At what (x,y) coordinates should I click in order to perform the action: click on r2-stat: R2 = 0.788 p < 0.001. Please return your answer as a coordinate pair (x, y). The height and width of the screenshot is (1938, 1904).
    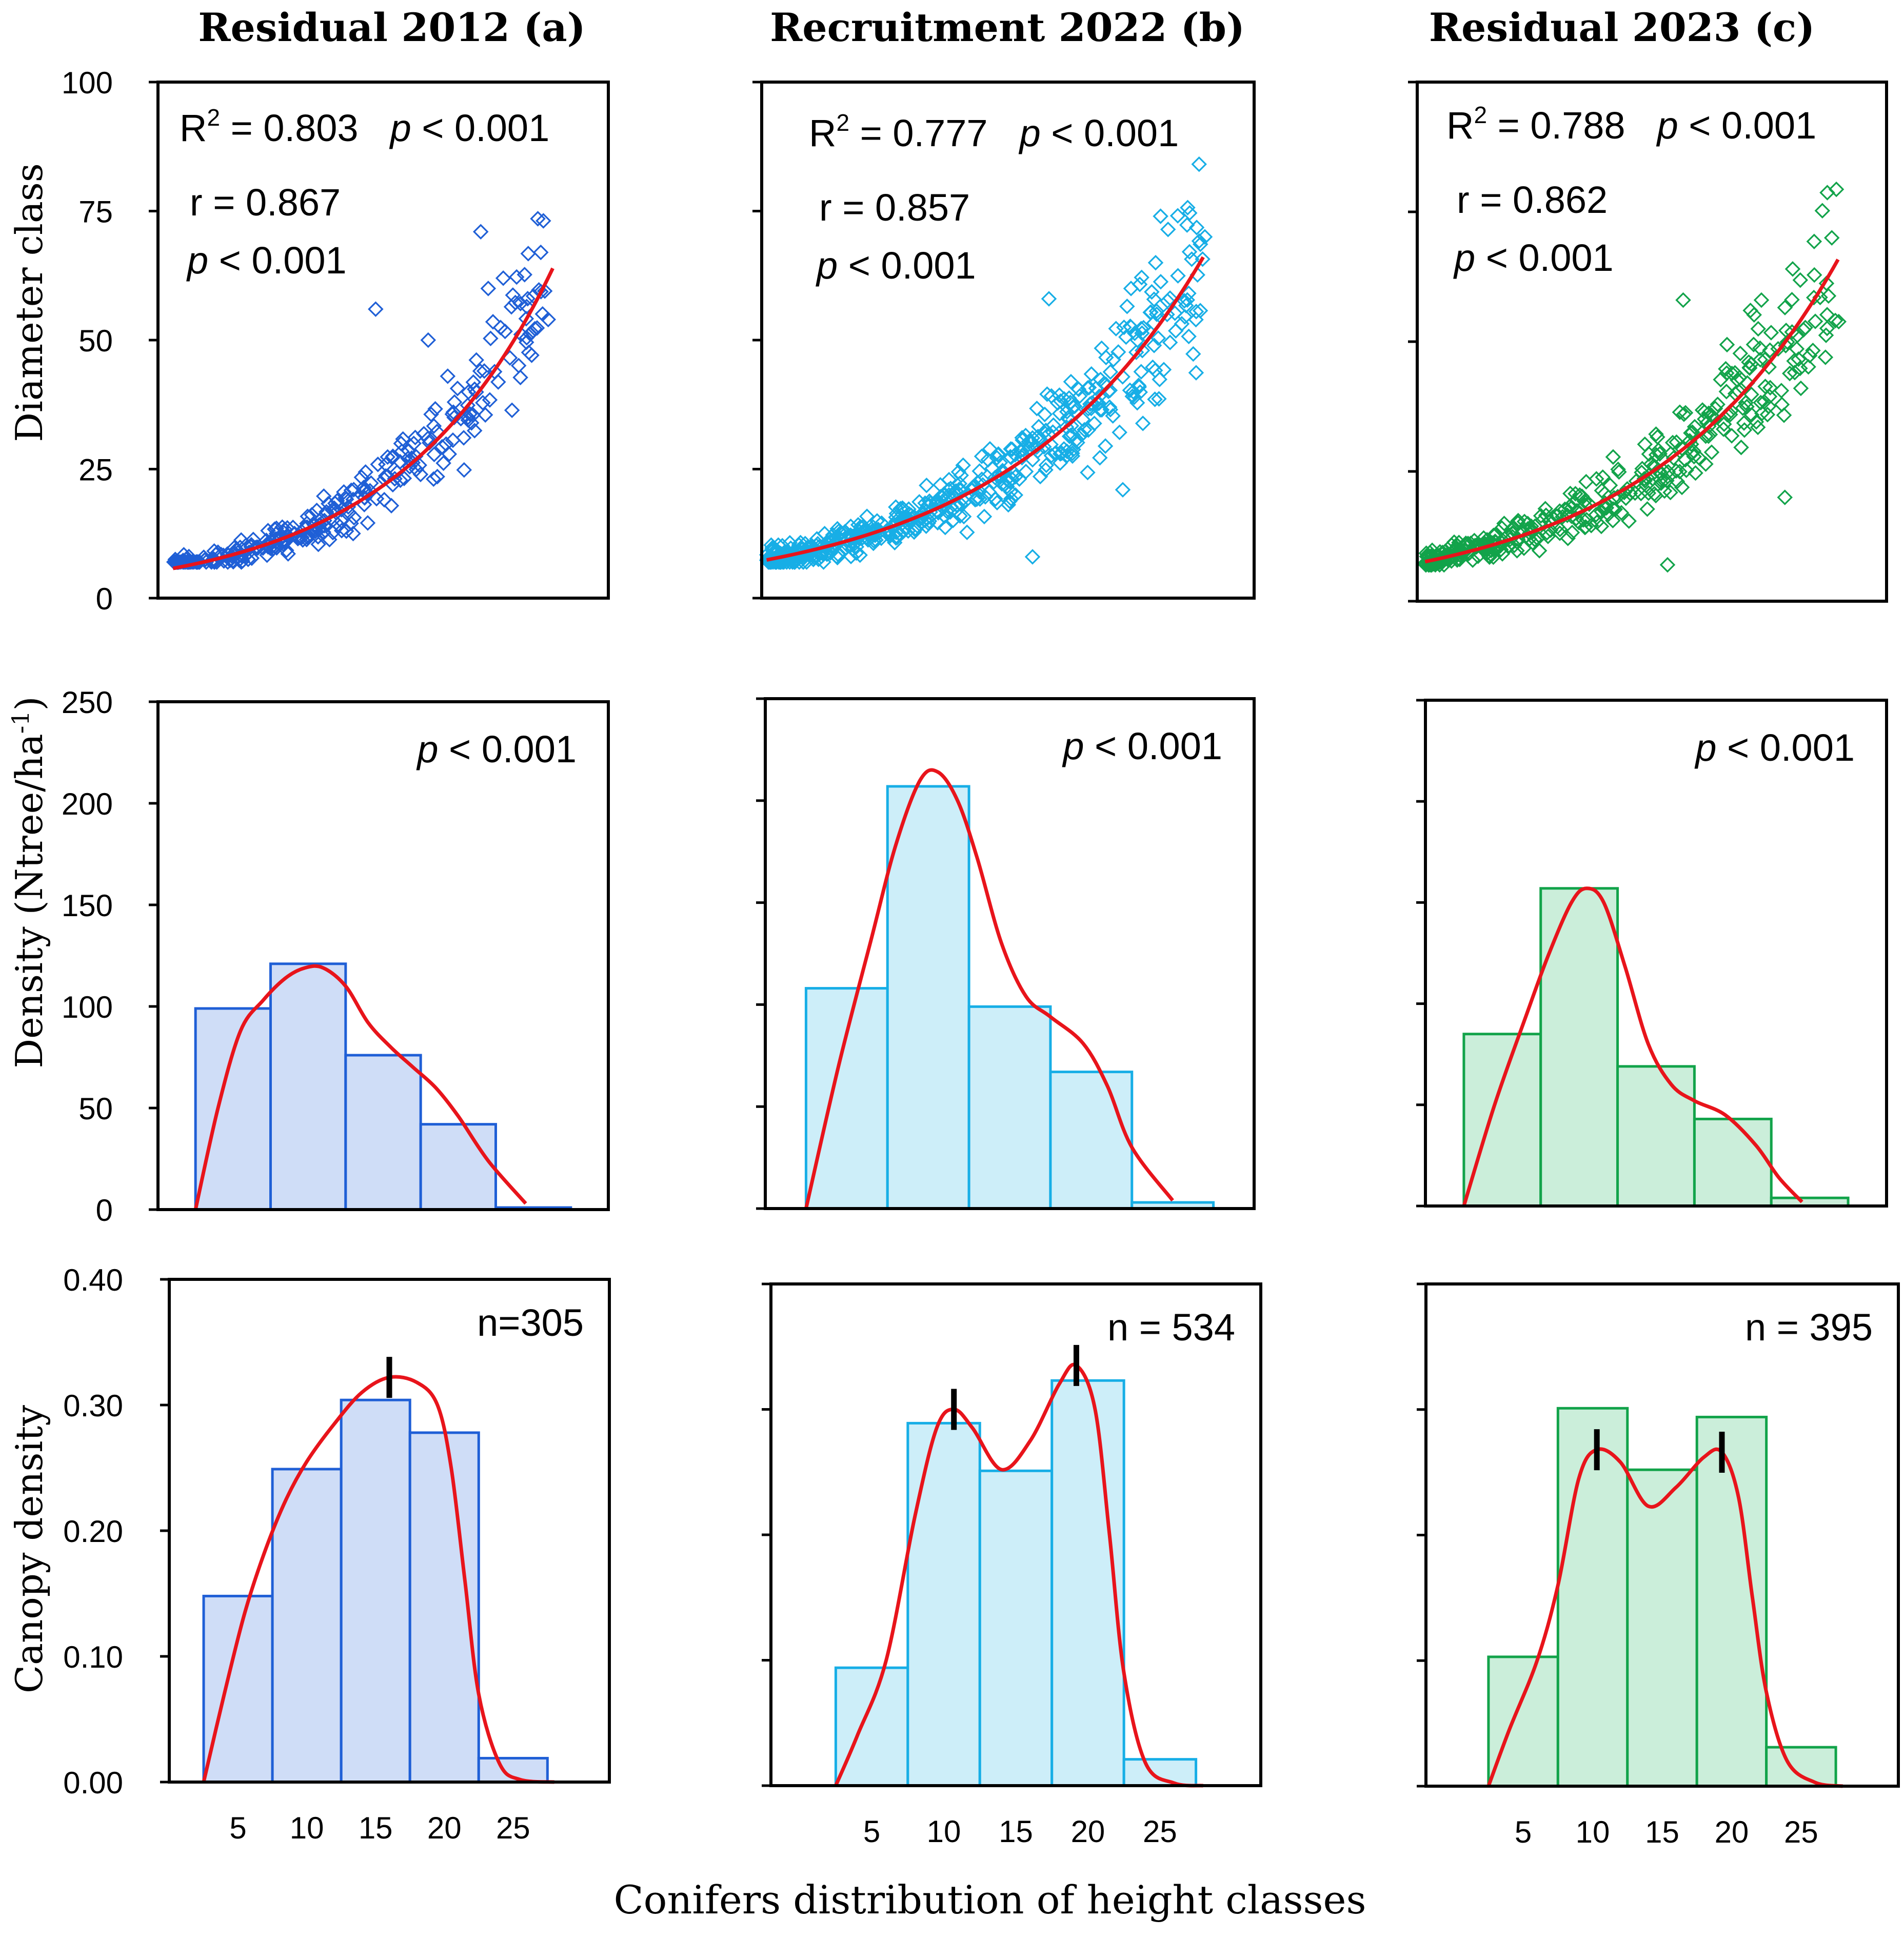
    Looking at the image, I should click on (1631, 124).